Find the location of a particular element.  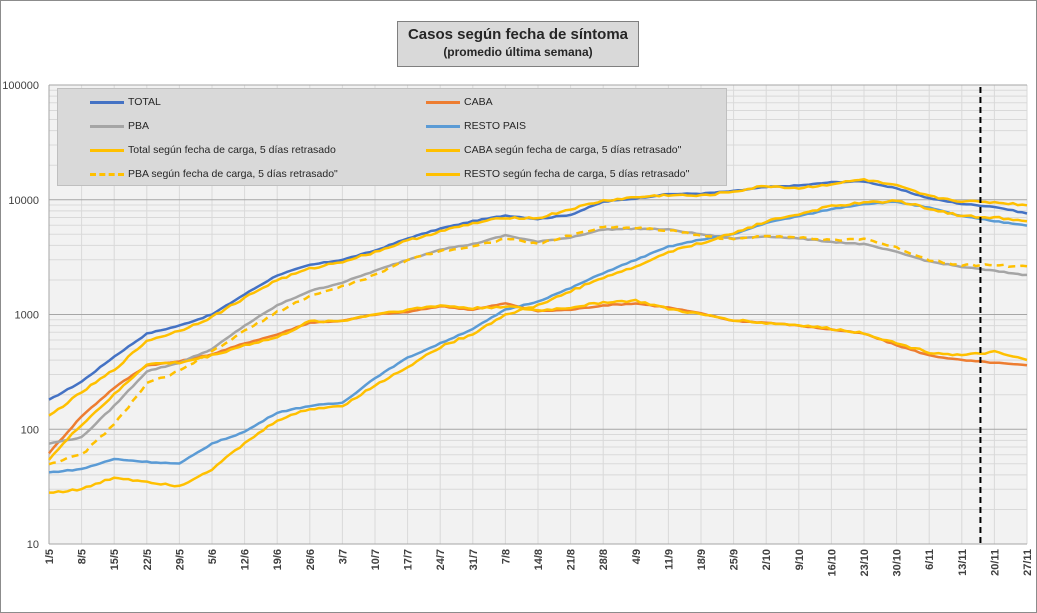

x-tick-label: 22/5 is located at coordinates (148, 559).